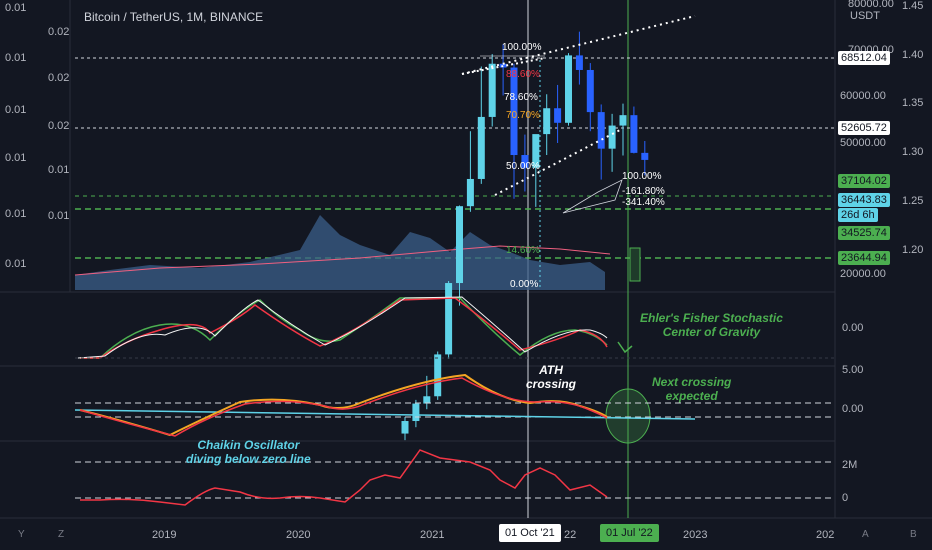  Describe the element at coordinates (825, 535) in the screenshot. I see `time-label-2024: 202` at that location.